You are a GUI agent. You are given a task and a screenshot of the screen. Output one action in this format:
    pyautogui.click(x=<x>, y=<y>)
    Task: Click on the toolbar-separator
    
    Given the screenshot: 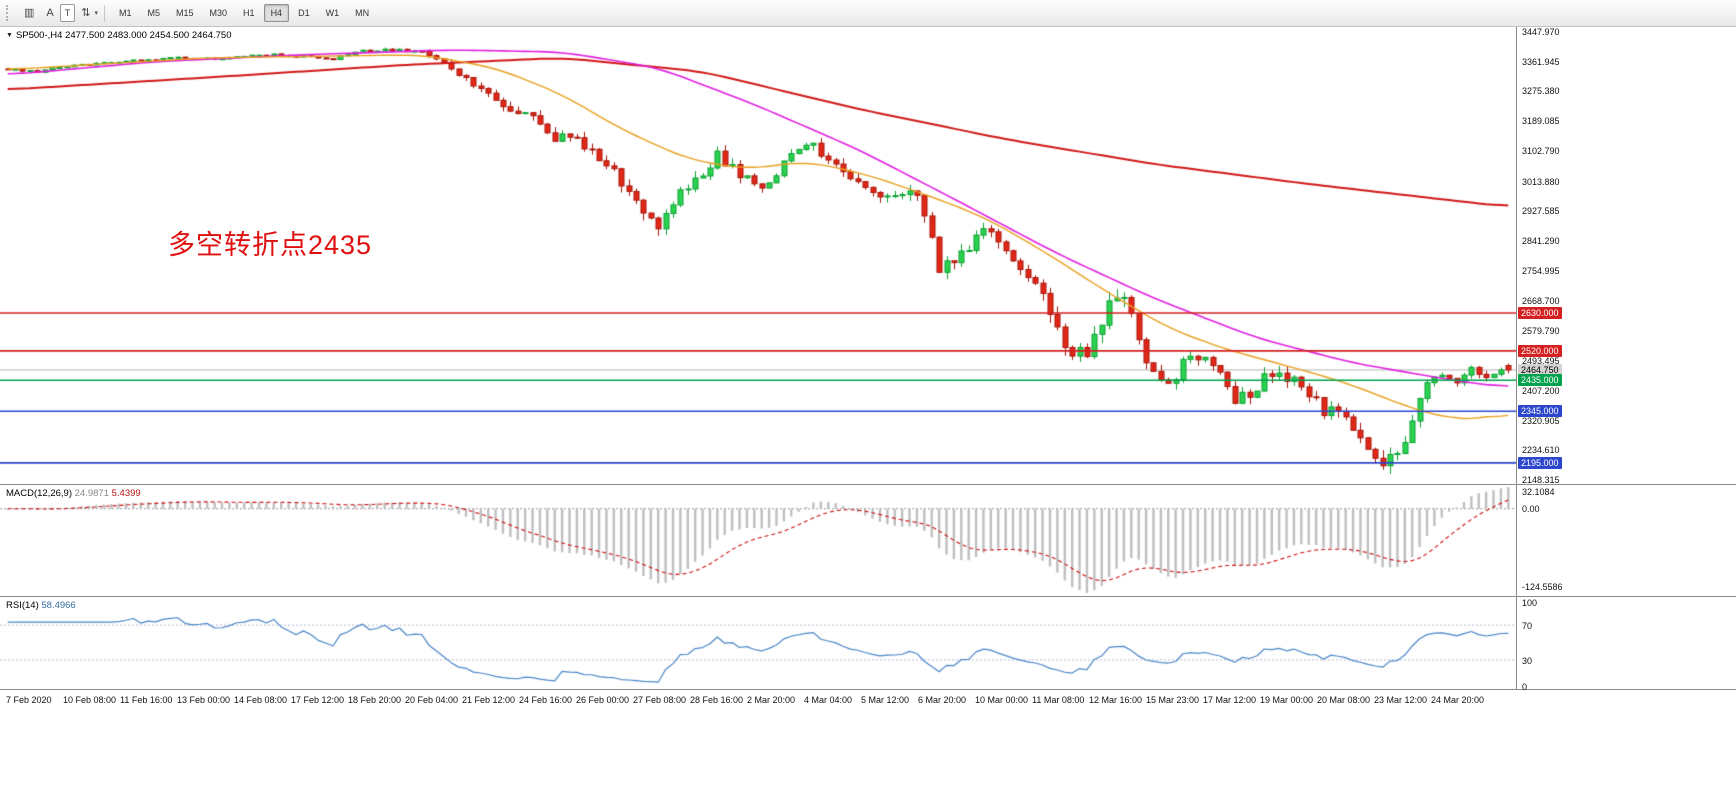 What is the action you would take?
    pyautogui.click(x=104, y=13)
    